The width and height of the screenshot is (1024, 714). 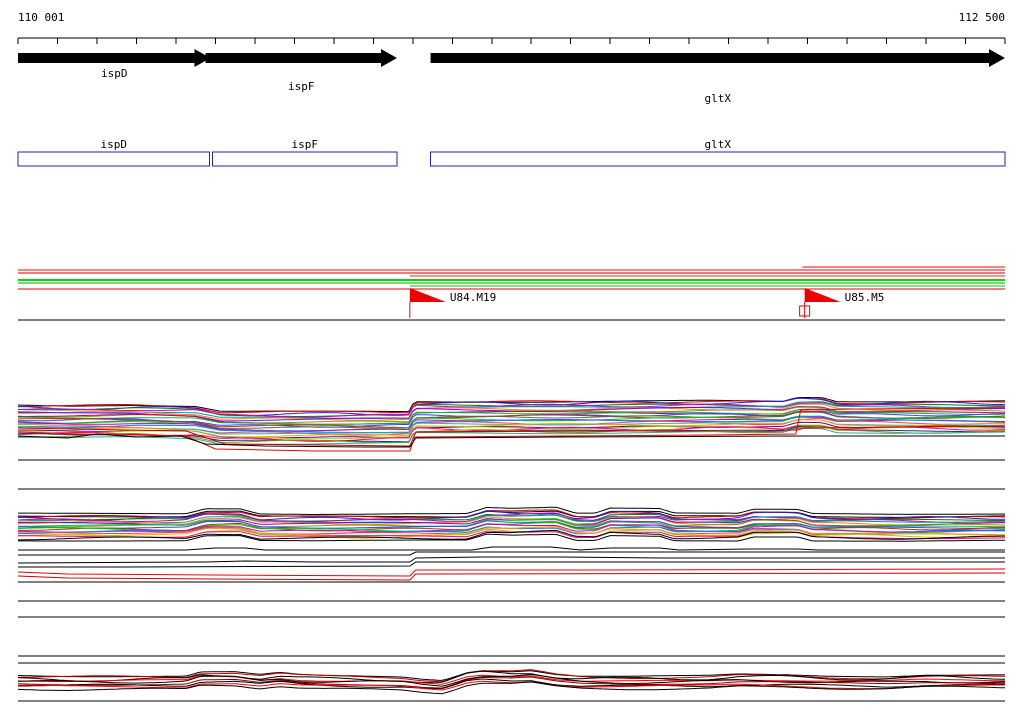 I want to click on gene-arrow-label: gltX, so click(x=718, y=98).